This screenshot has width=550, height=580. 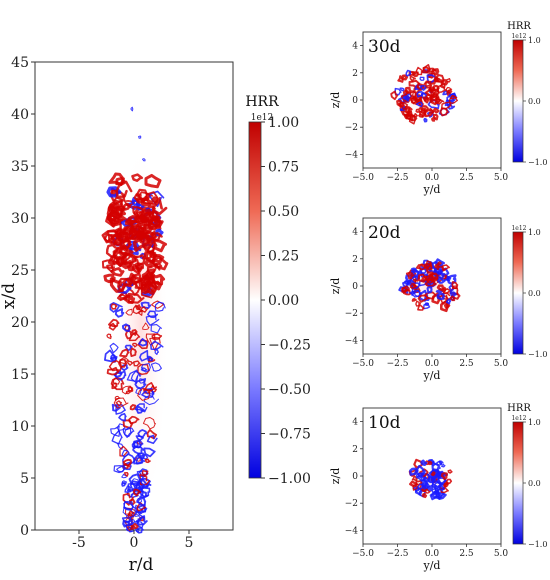 I want to click on main-colorbar-ticks: 1.00 0.75 0.50 0.25 0.00 −0.25 −0.50 −0.75 −1.00, so click(x=286, y=301).